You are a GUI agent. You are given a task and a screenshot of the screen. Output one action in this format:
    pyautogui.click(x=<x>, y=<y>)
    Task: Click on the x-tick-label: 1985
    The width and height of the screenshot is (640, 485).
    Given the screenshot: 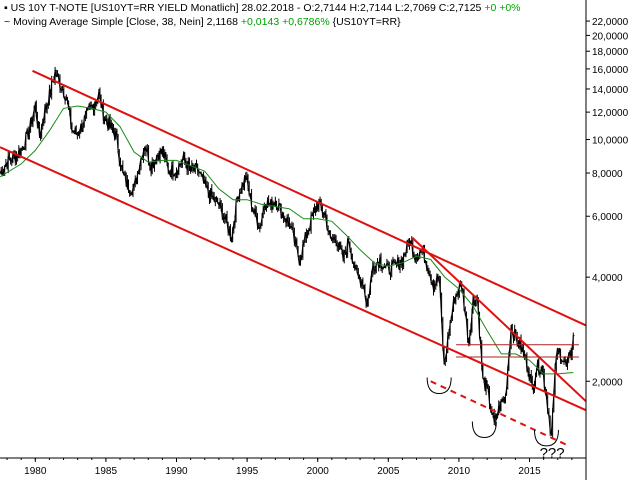 What is the action you would take?
    pyautogui.click(x=106, y=471)
    